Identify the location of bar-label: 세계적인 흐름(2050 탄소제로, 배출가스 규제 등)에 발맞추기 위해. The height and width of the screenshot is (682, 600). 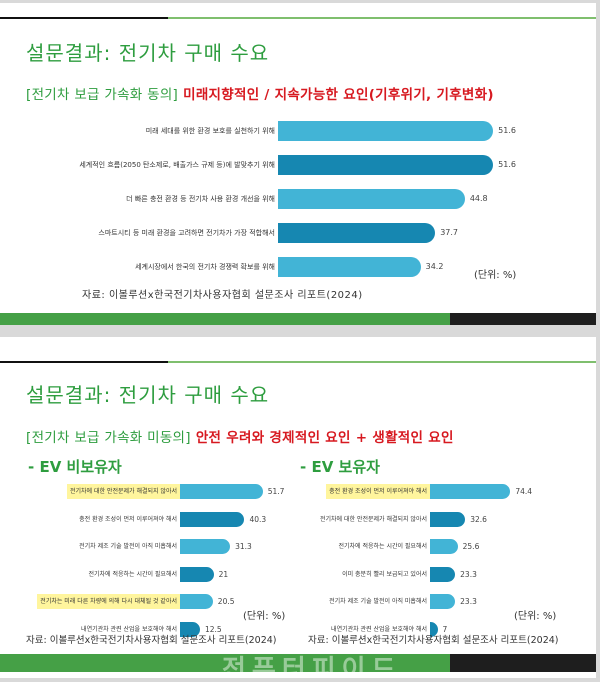
(177, 165).